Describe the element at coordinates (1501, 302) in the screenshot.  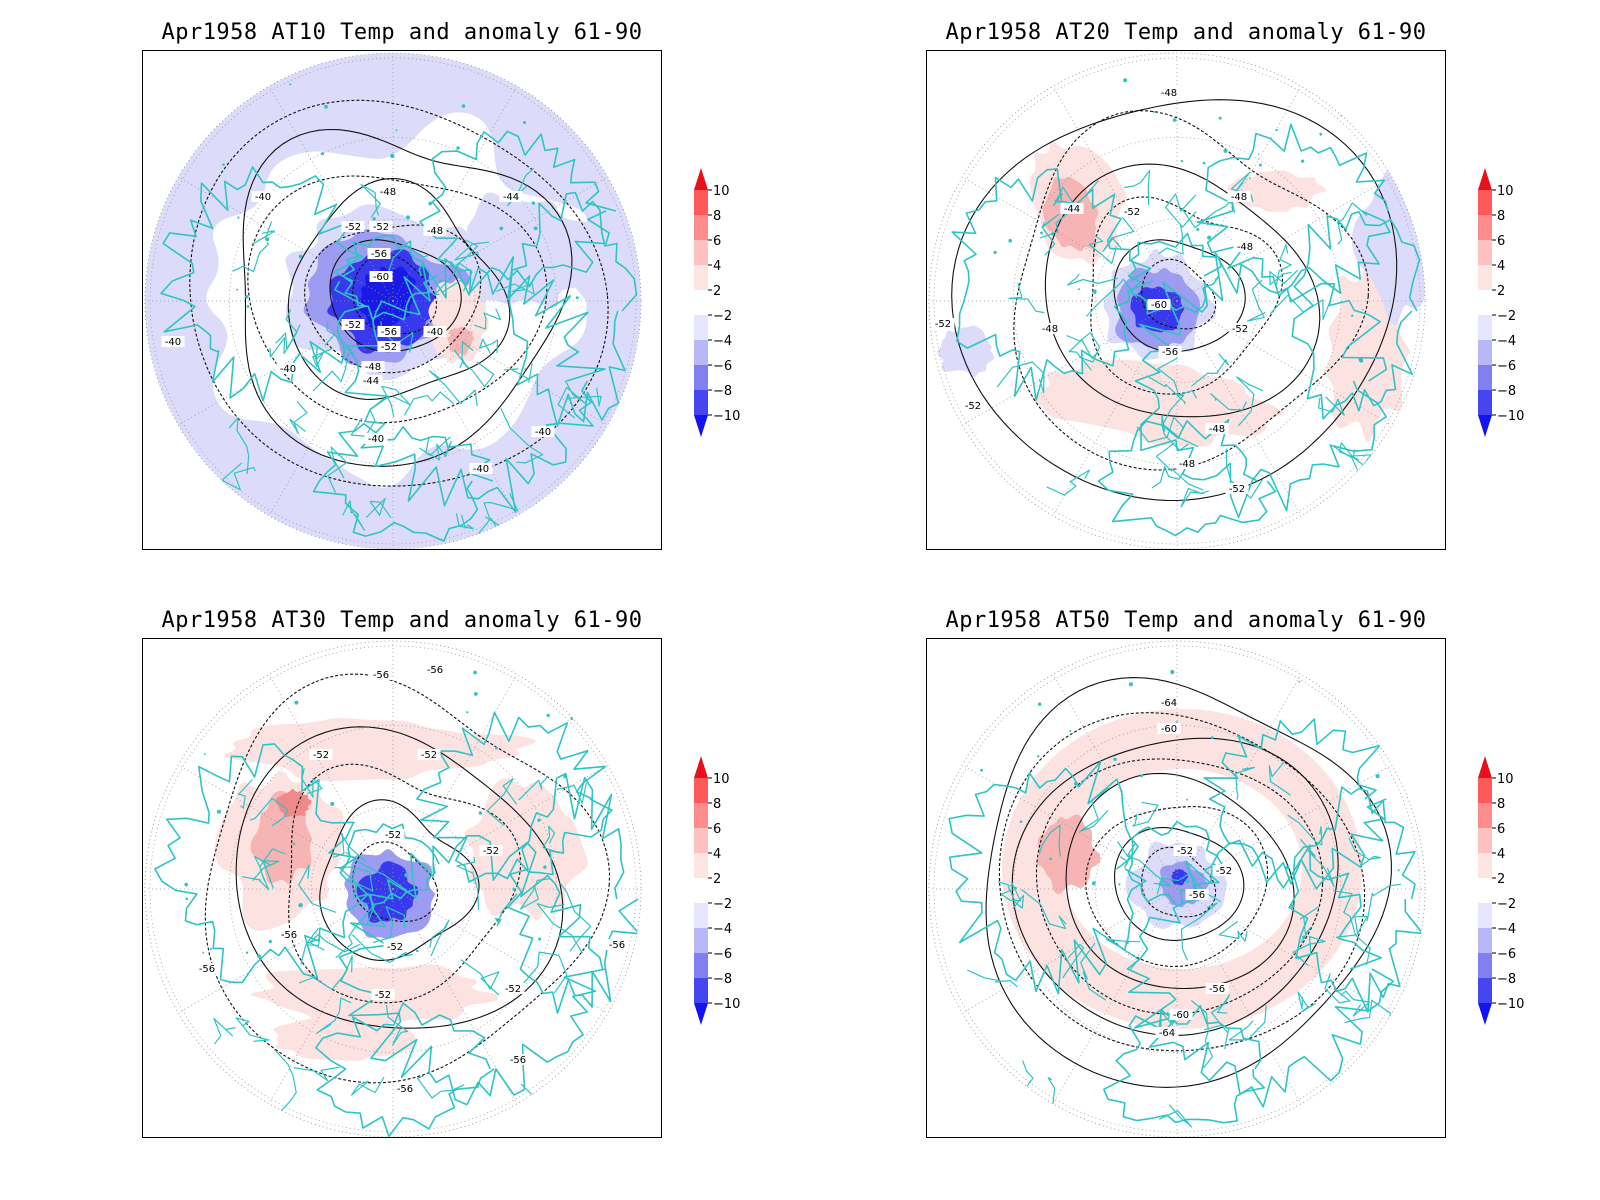
I see `colorbar: 10 8 6 4 2 −2 −4 −6 −8 −10` at that location.